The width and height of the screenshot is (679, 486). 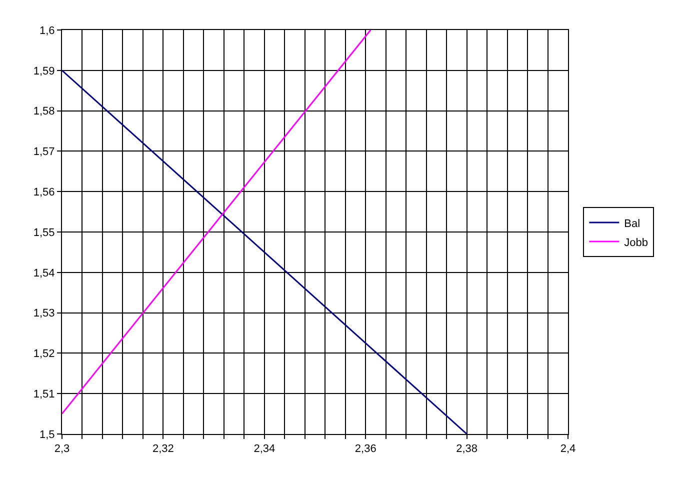 I want to click on legend-label: Jobb, so click(x=636, y=242).